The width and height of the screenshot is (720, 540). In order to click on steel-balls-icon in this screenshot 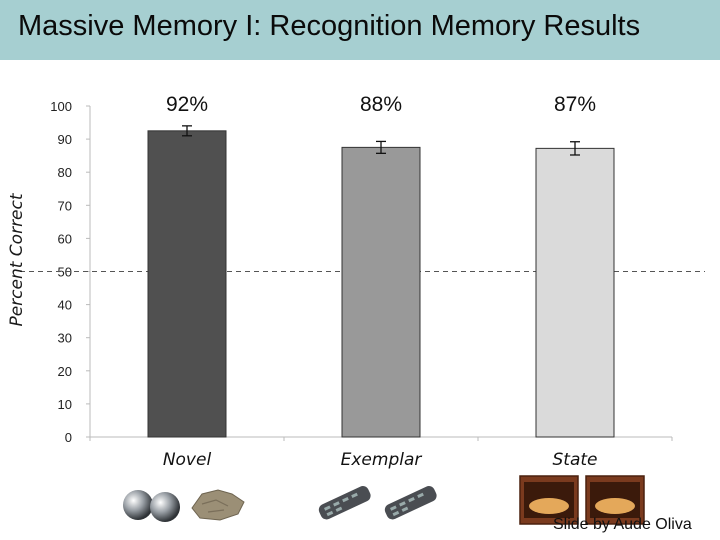, I will do `click(151, 506)`.